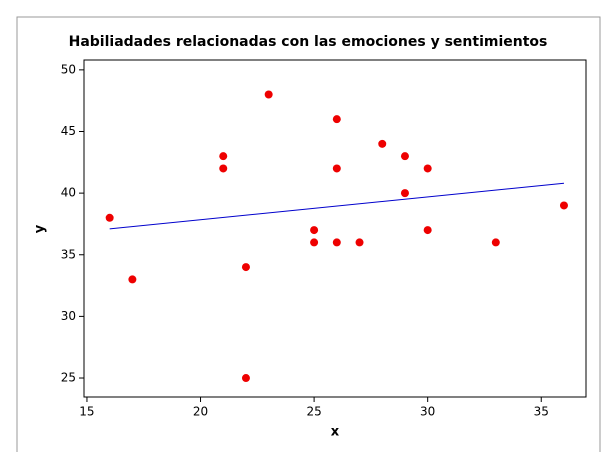  What do you see at coordinates (541, 412) in the screenshot?
I see `x-tick-label: 35` at bounding box center [541, 412].